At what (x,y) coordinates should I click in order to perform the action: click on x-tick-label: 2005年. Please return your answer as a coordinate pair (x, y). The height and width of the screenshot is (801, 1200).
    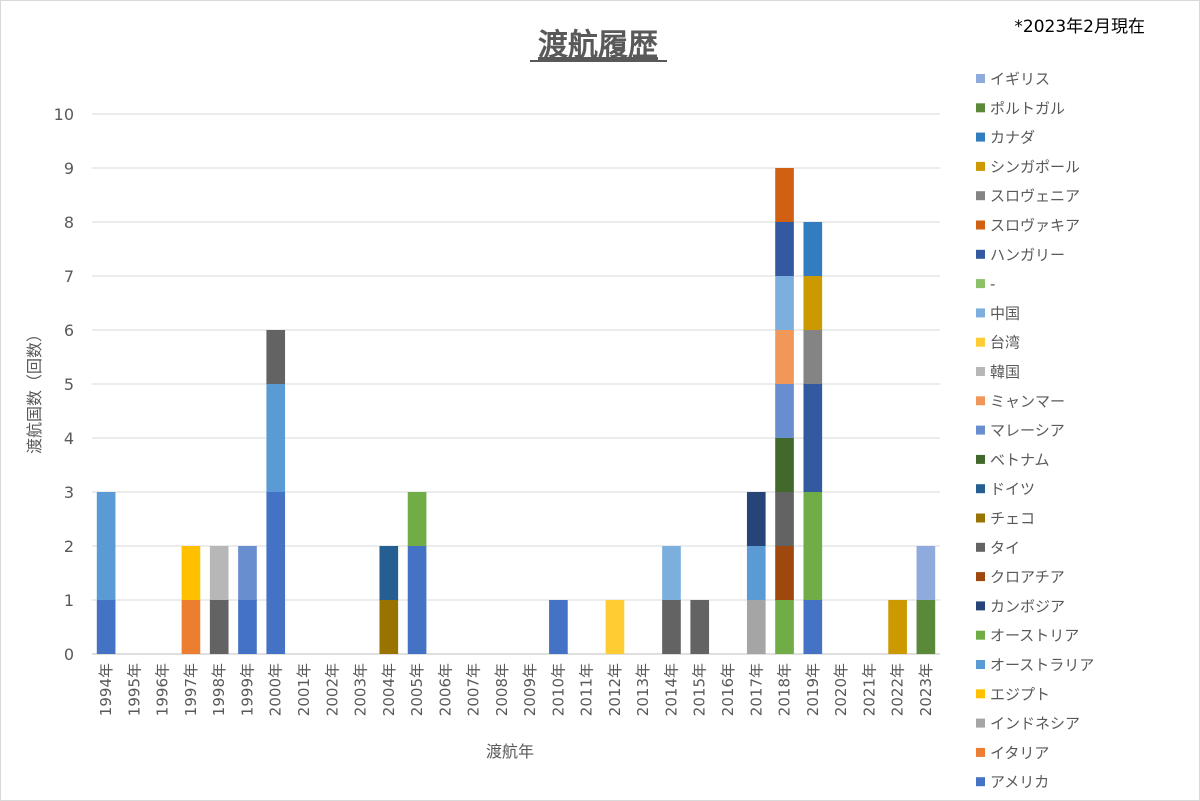
    Looking at the image, I should click on (417, 689).